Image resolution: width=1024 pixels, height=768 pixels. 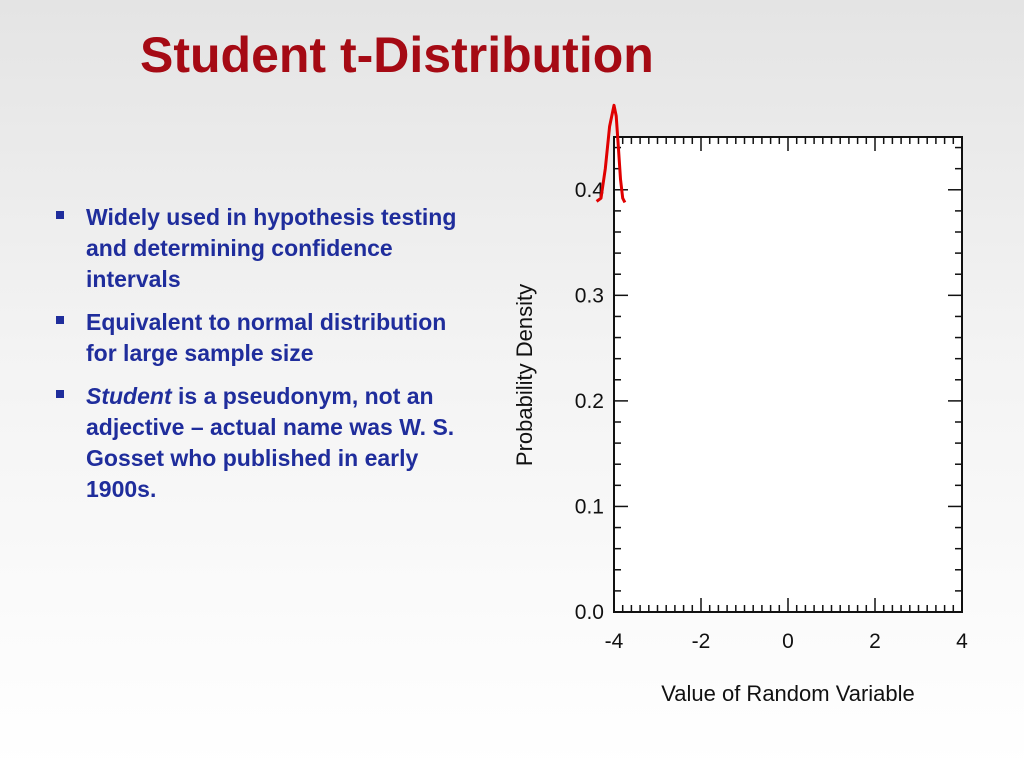 What do you see at coordinates (589, 295) in the screenshot?
I see `y-tick-label: 0.3` at bounding box center [589, 295].